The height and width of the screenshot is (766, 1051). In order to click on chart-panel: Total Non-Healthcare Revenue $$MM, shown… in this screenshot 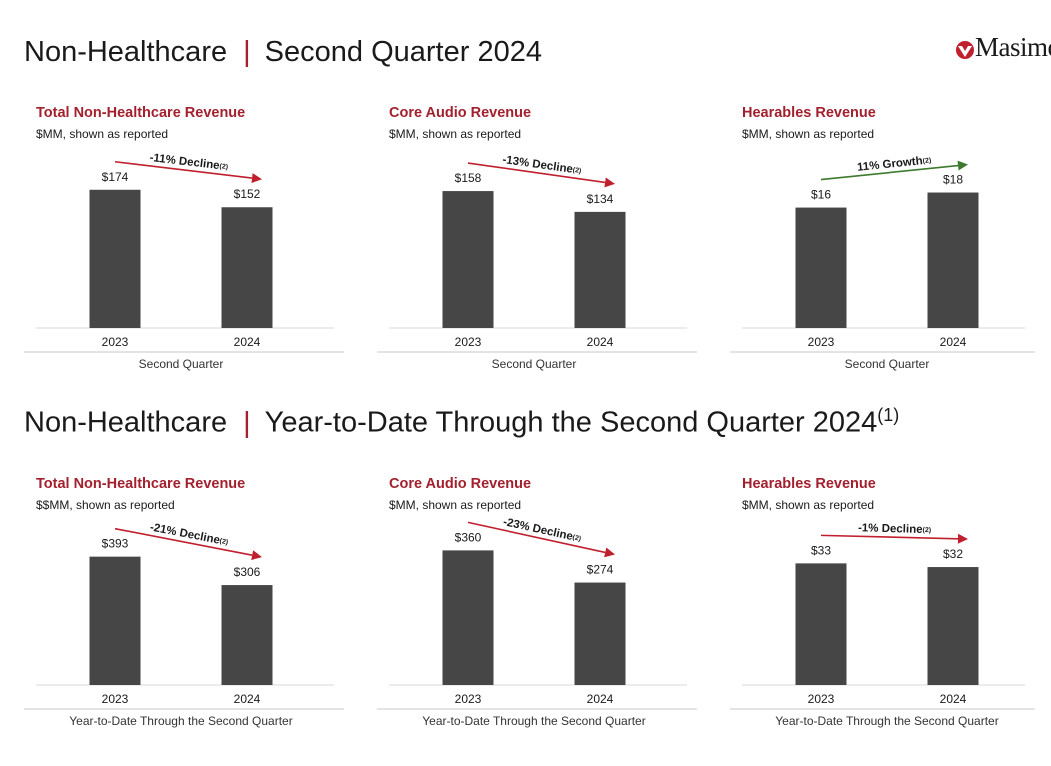, I will do `click(189, 621)`.